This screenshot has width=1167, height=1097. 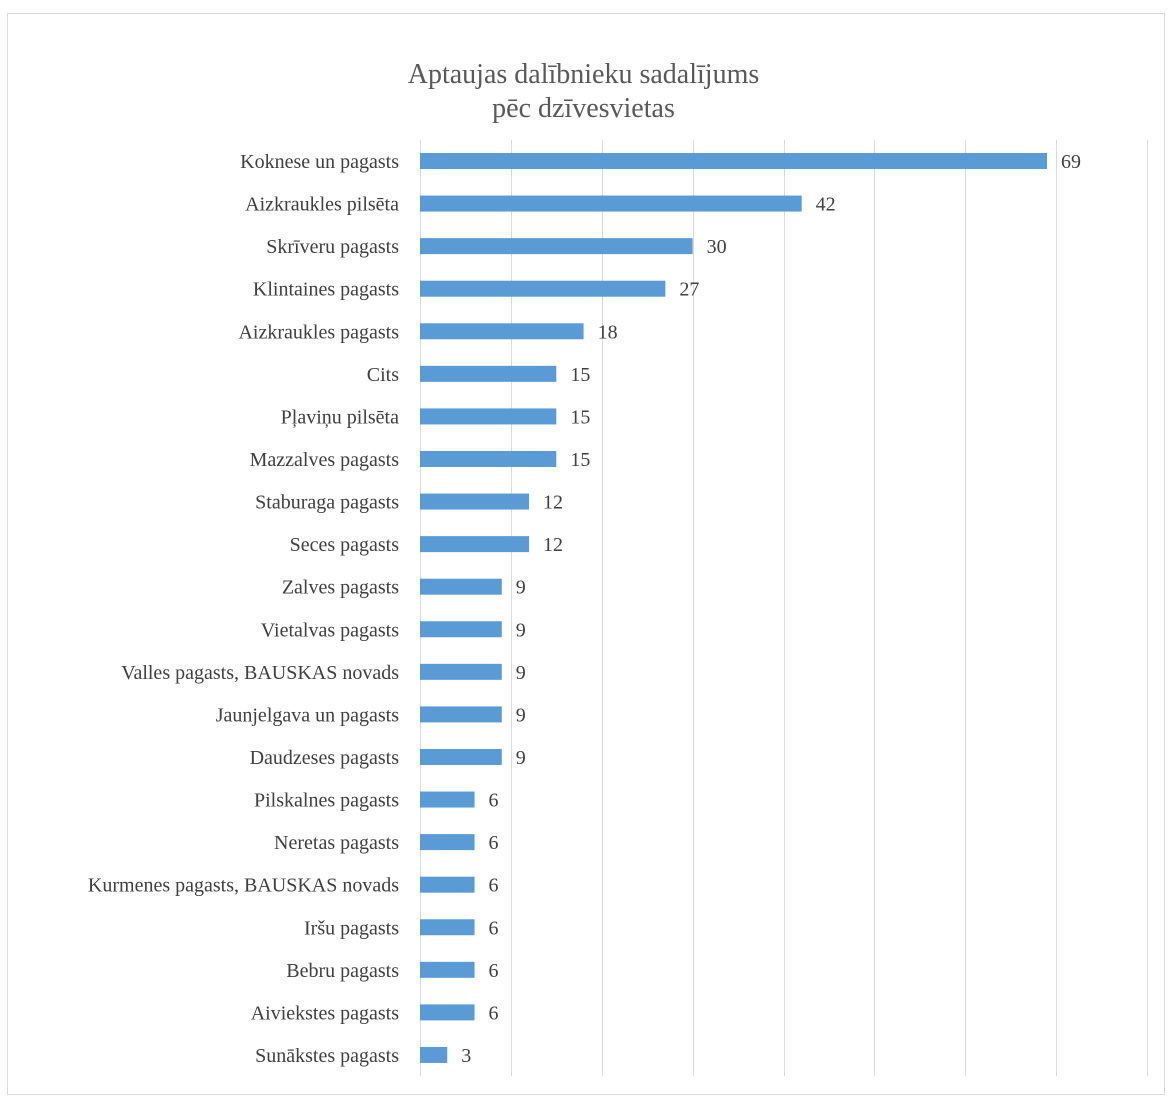 What do you see at coordinates (326, 801) in the screenshot?
I see `category-label: Pilskalnes pagasts` at bounding box center [326, 801].